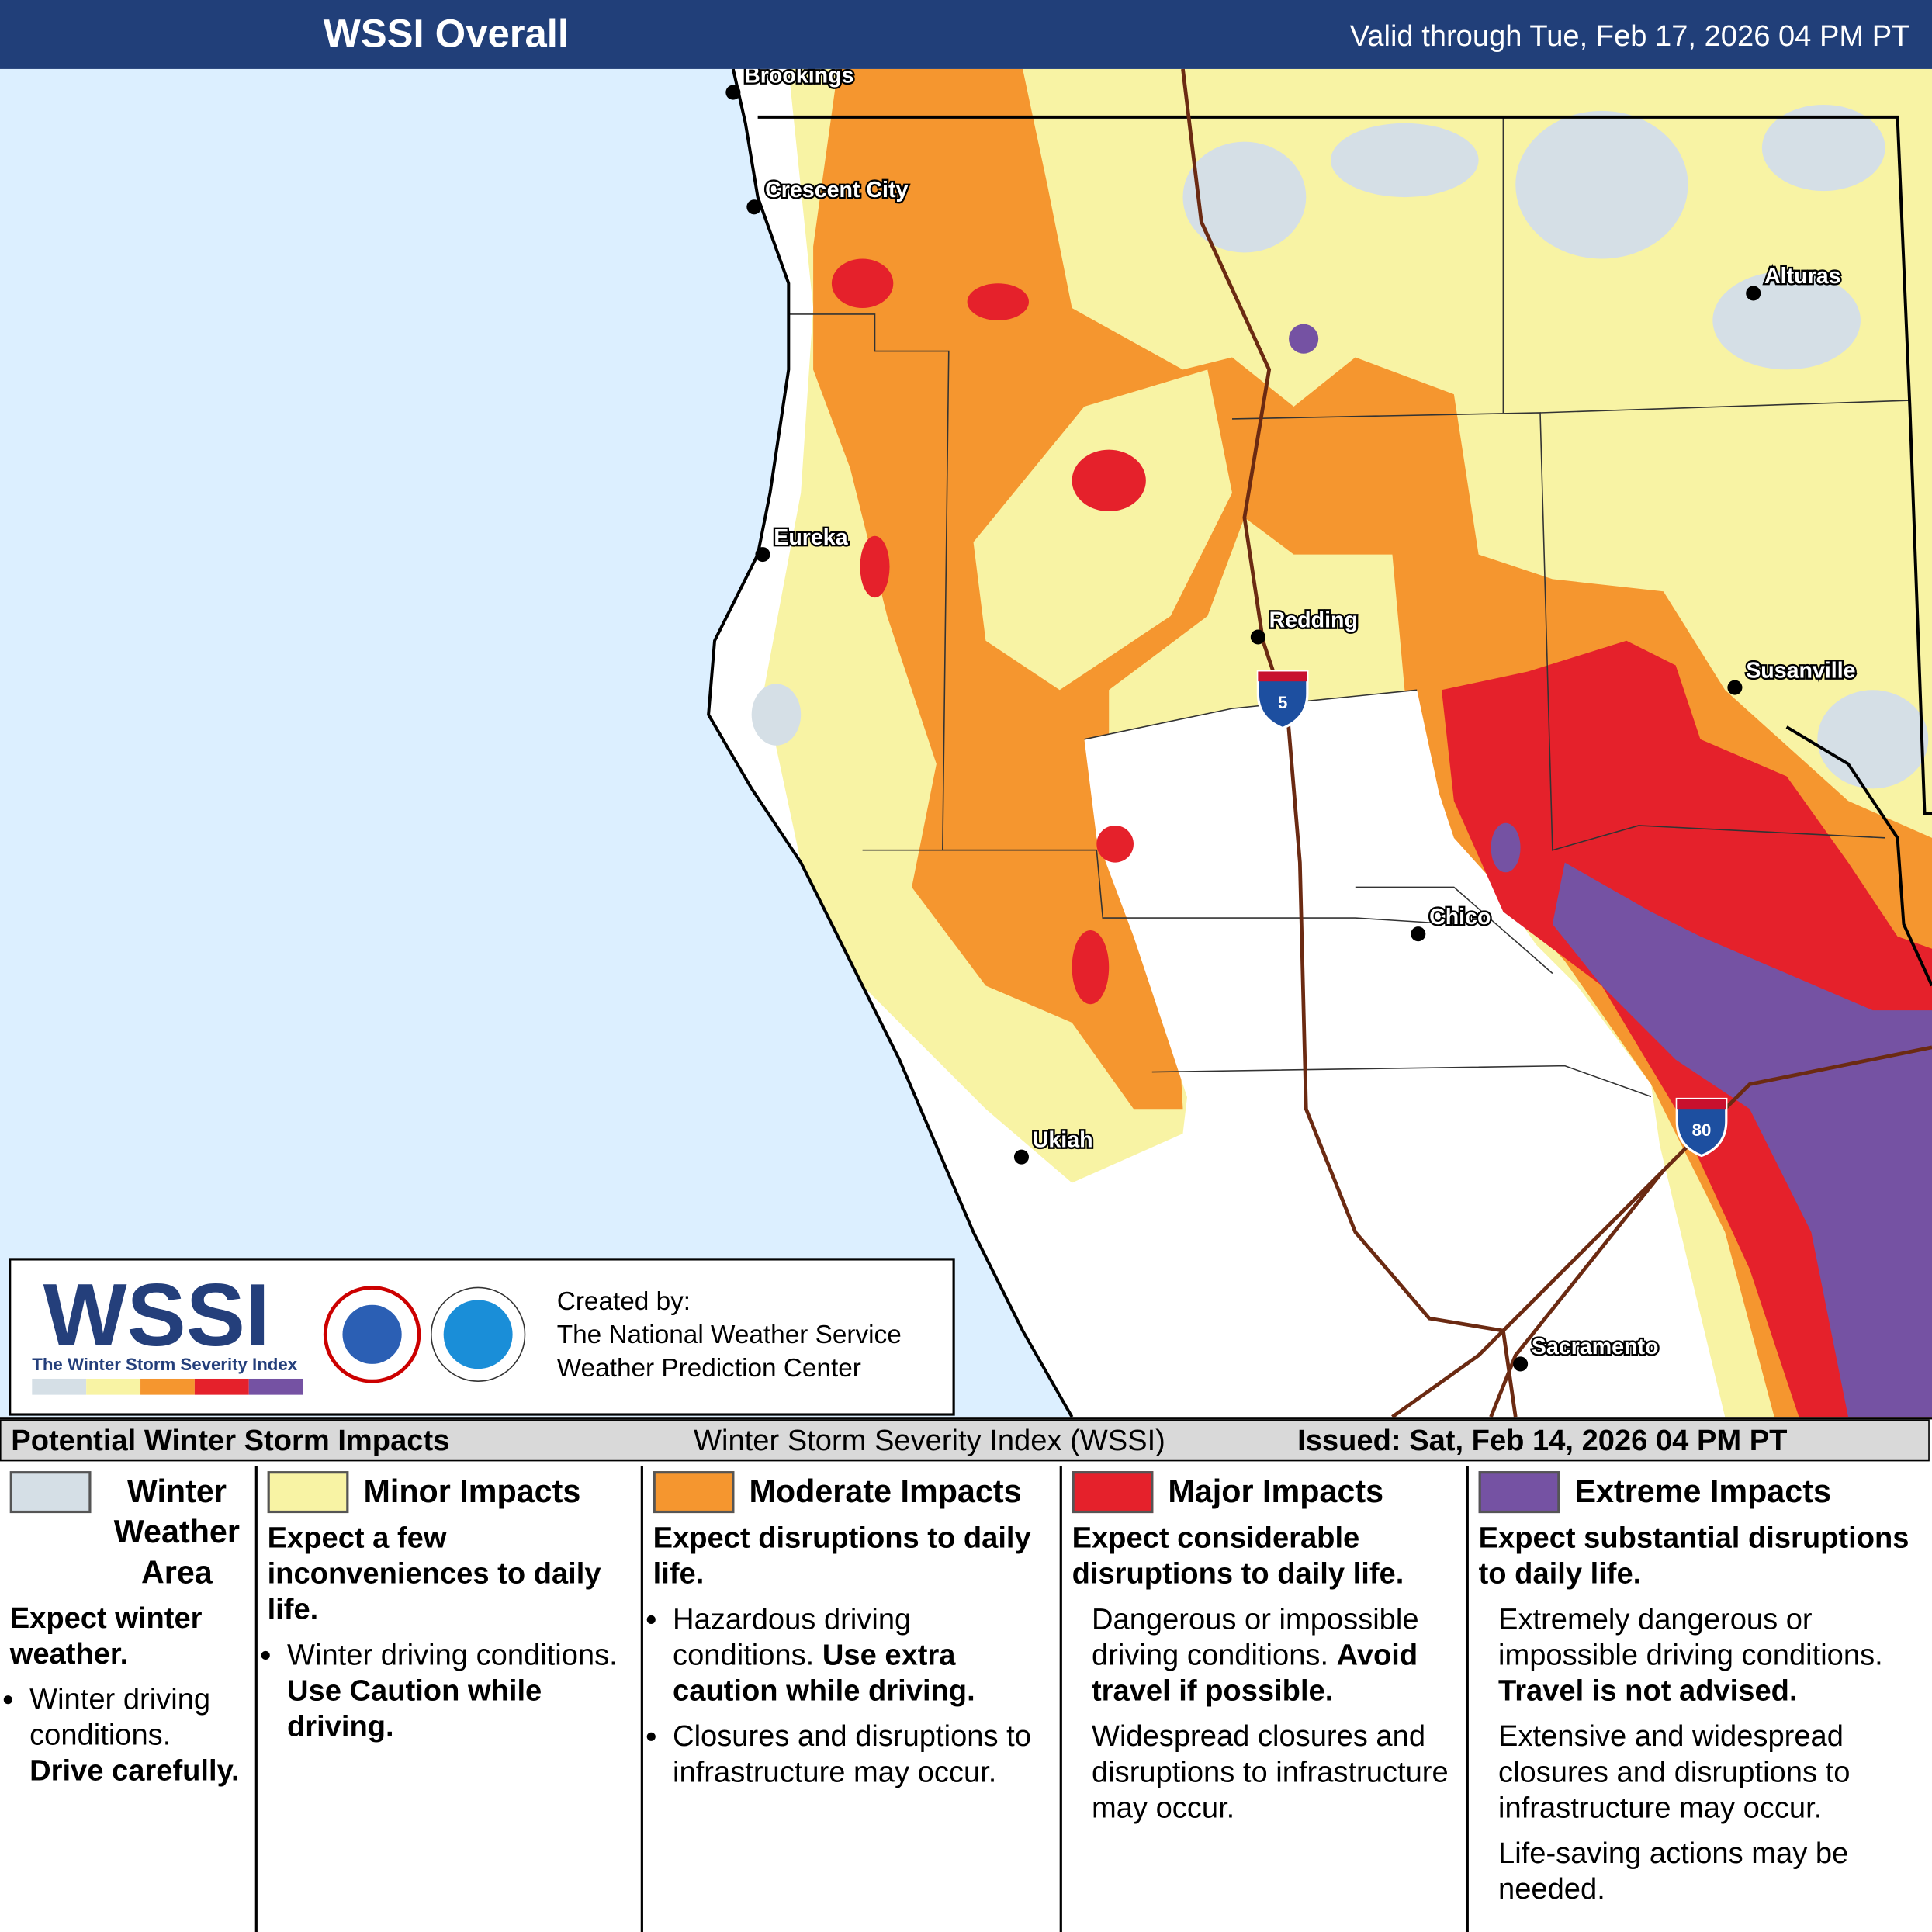 The height and width of the screenshot is (1932, 1932). I want to click on city-label: Crescent City, so click(836, 190).